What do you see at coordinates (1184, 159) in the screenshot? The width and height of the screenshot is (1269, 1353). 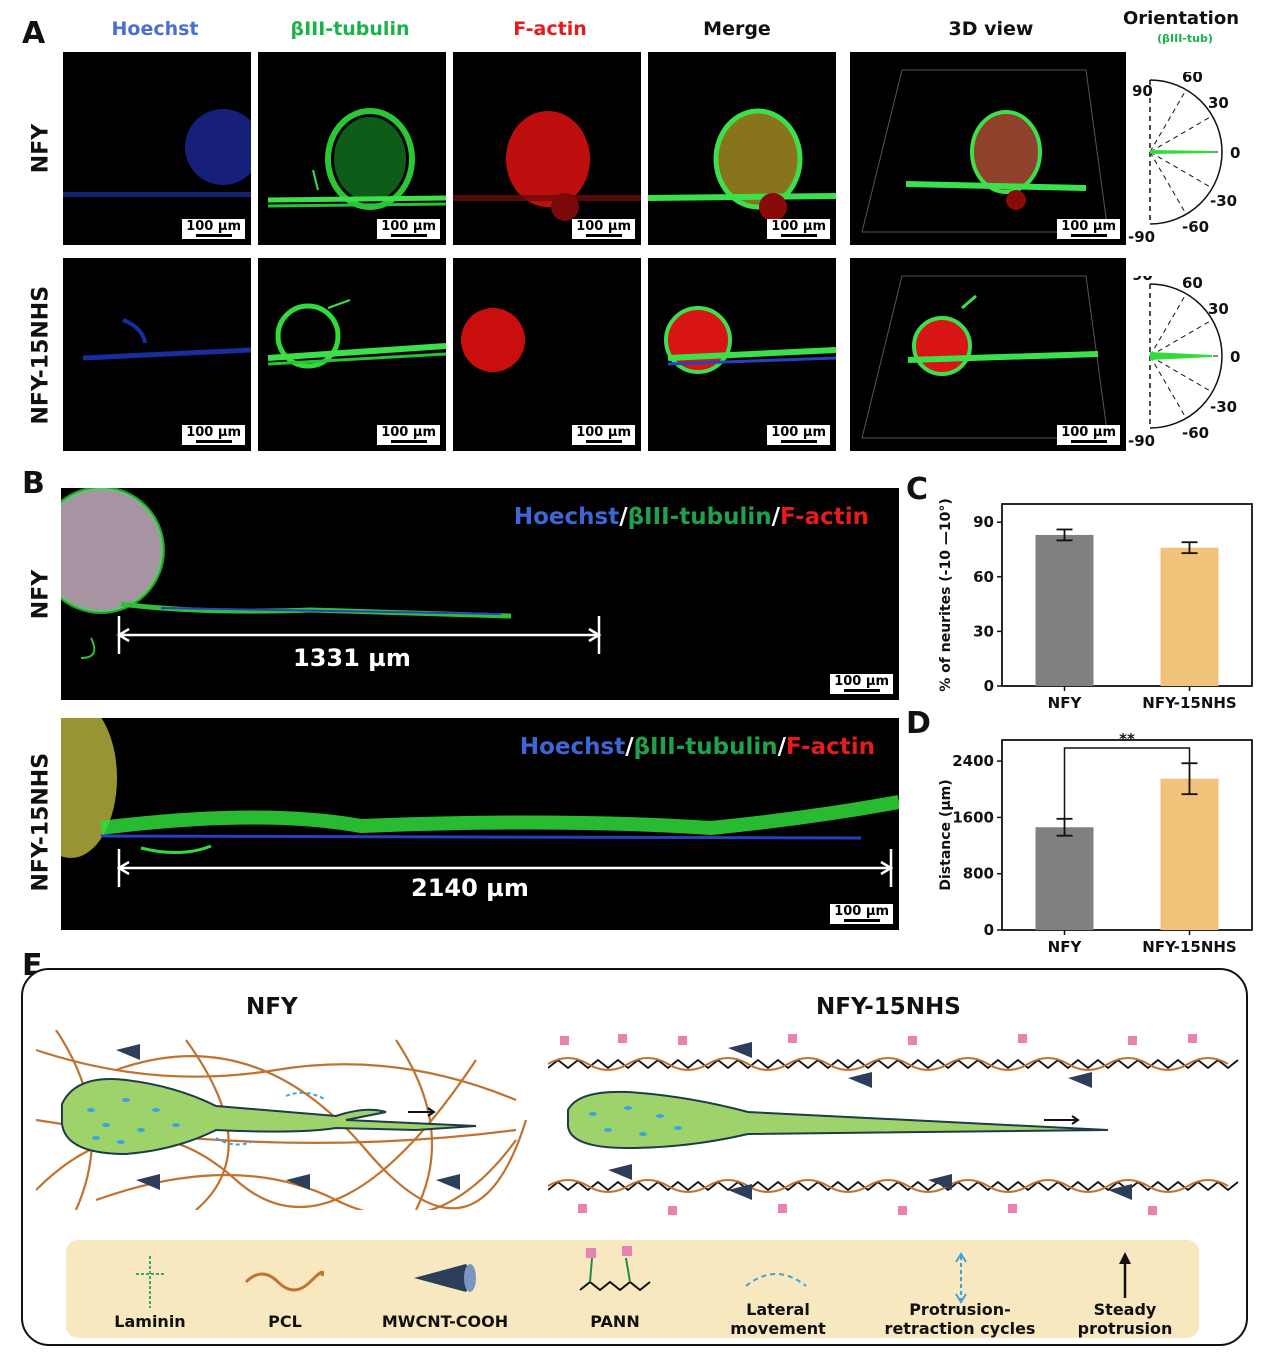 I see `polar-plot-nfy: 90 60 30 0 -30 -60 -90` at bounding box center [1184, 159].